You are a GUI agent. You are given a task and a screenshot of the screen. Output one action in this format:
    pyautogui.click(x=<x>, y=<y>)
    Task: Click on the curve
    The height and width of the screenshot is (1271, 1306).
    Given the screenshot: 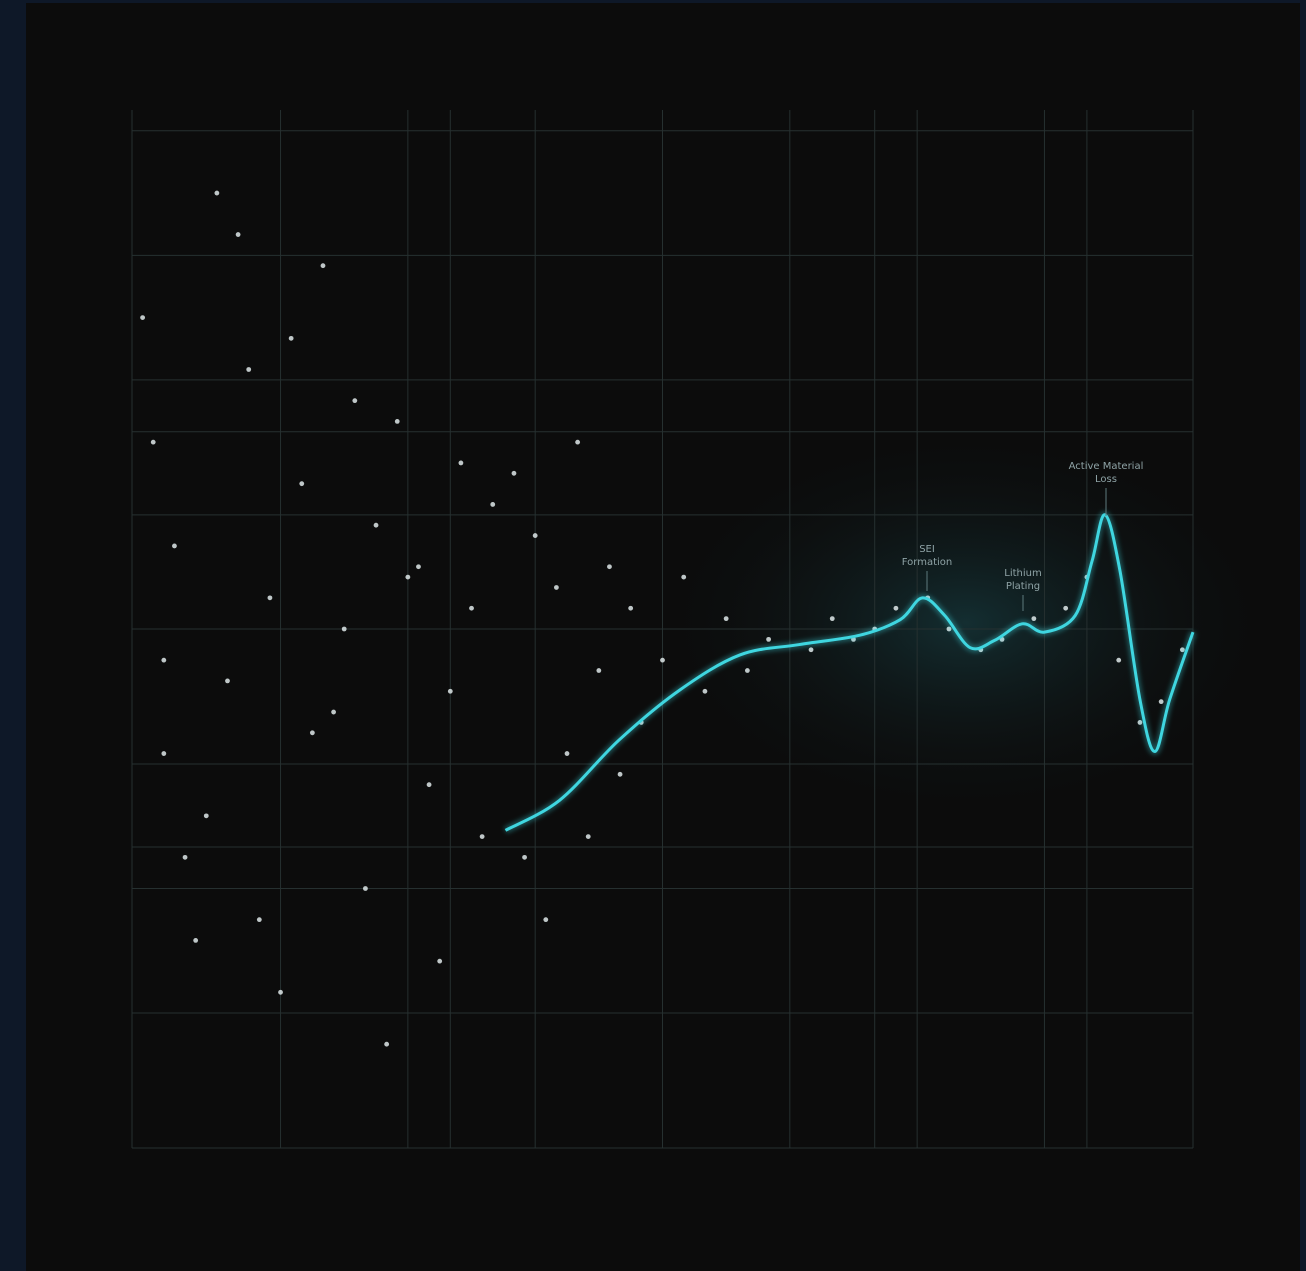 What is the action you would take?
    pyautogui.click(x=850, y=672)
    